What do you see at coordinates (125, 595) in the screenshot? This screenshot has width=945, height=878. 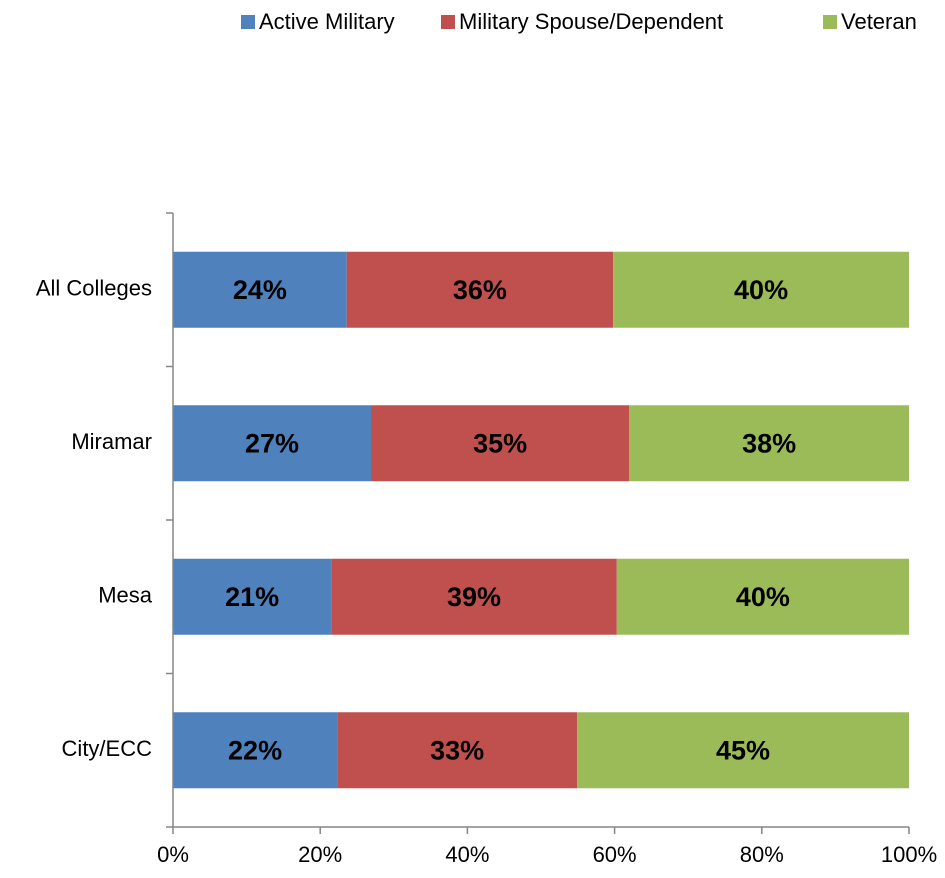 I see `y-tick-label: Mesa` at bounding box center [125, 595].